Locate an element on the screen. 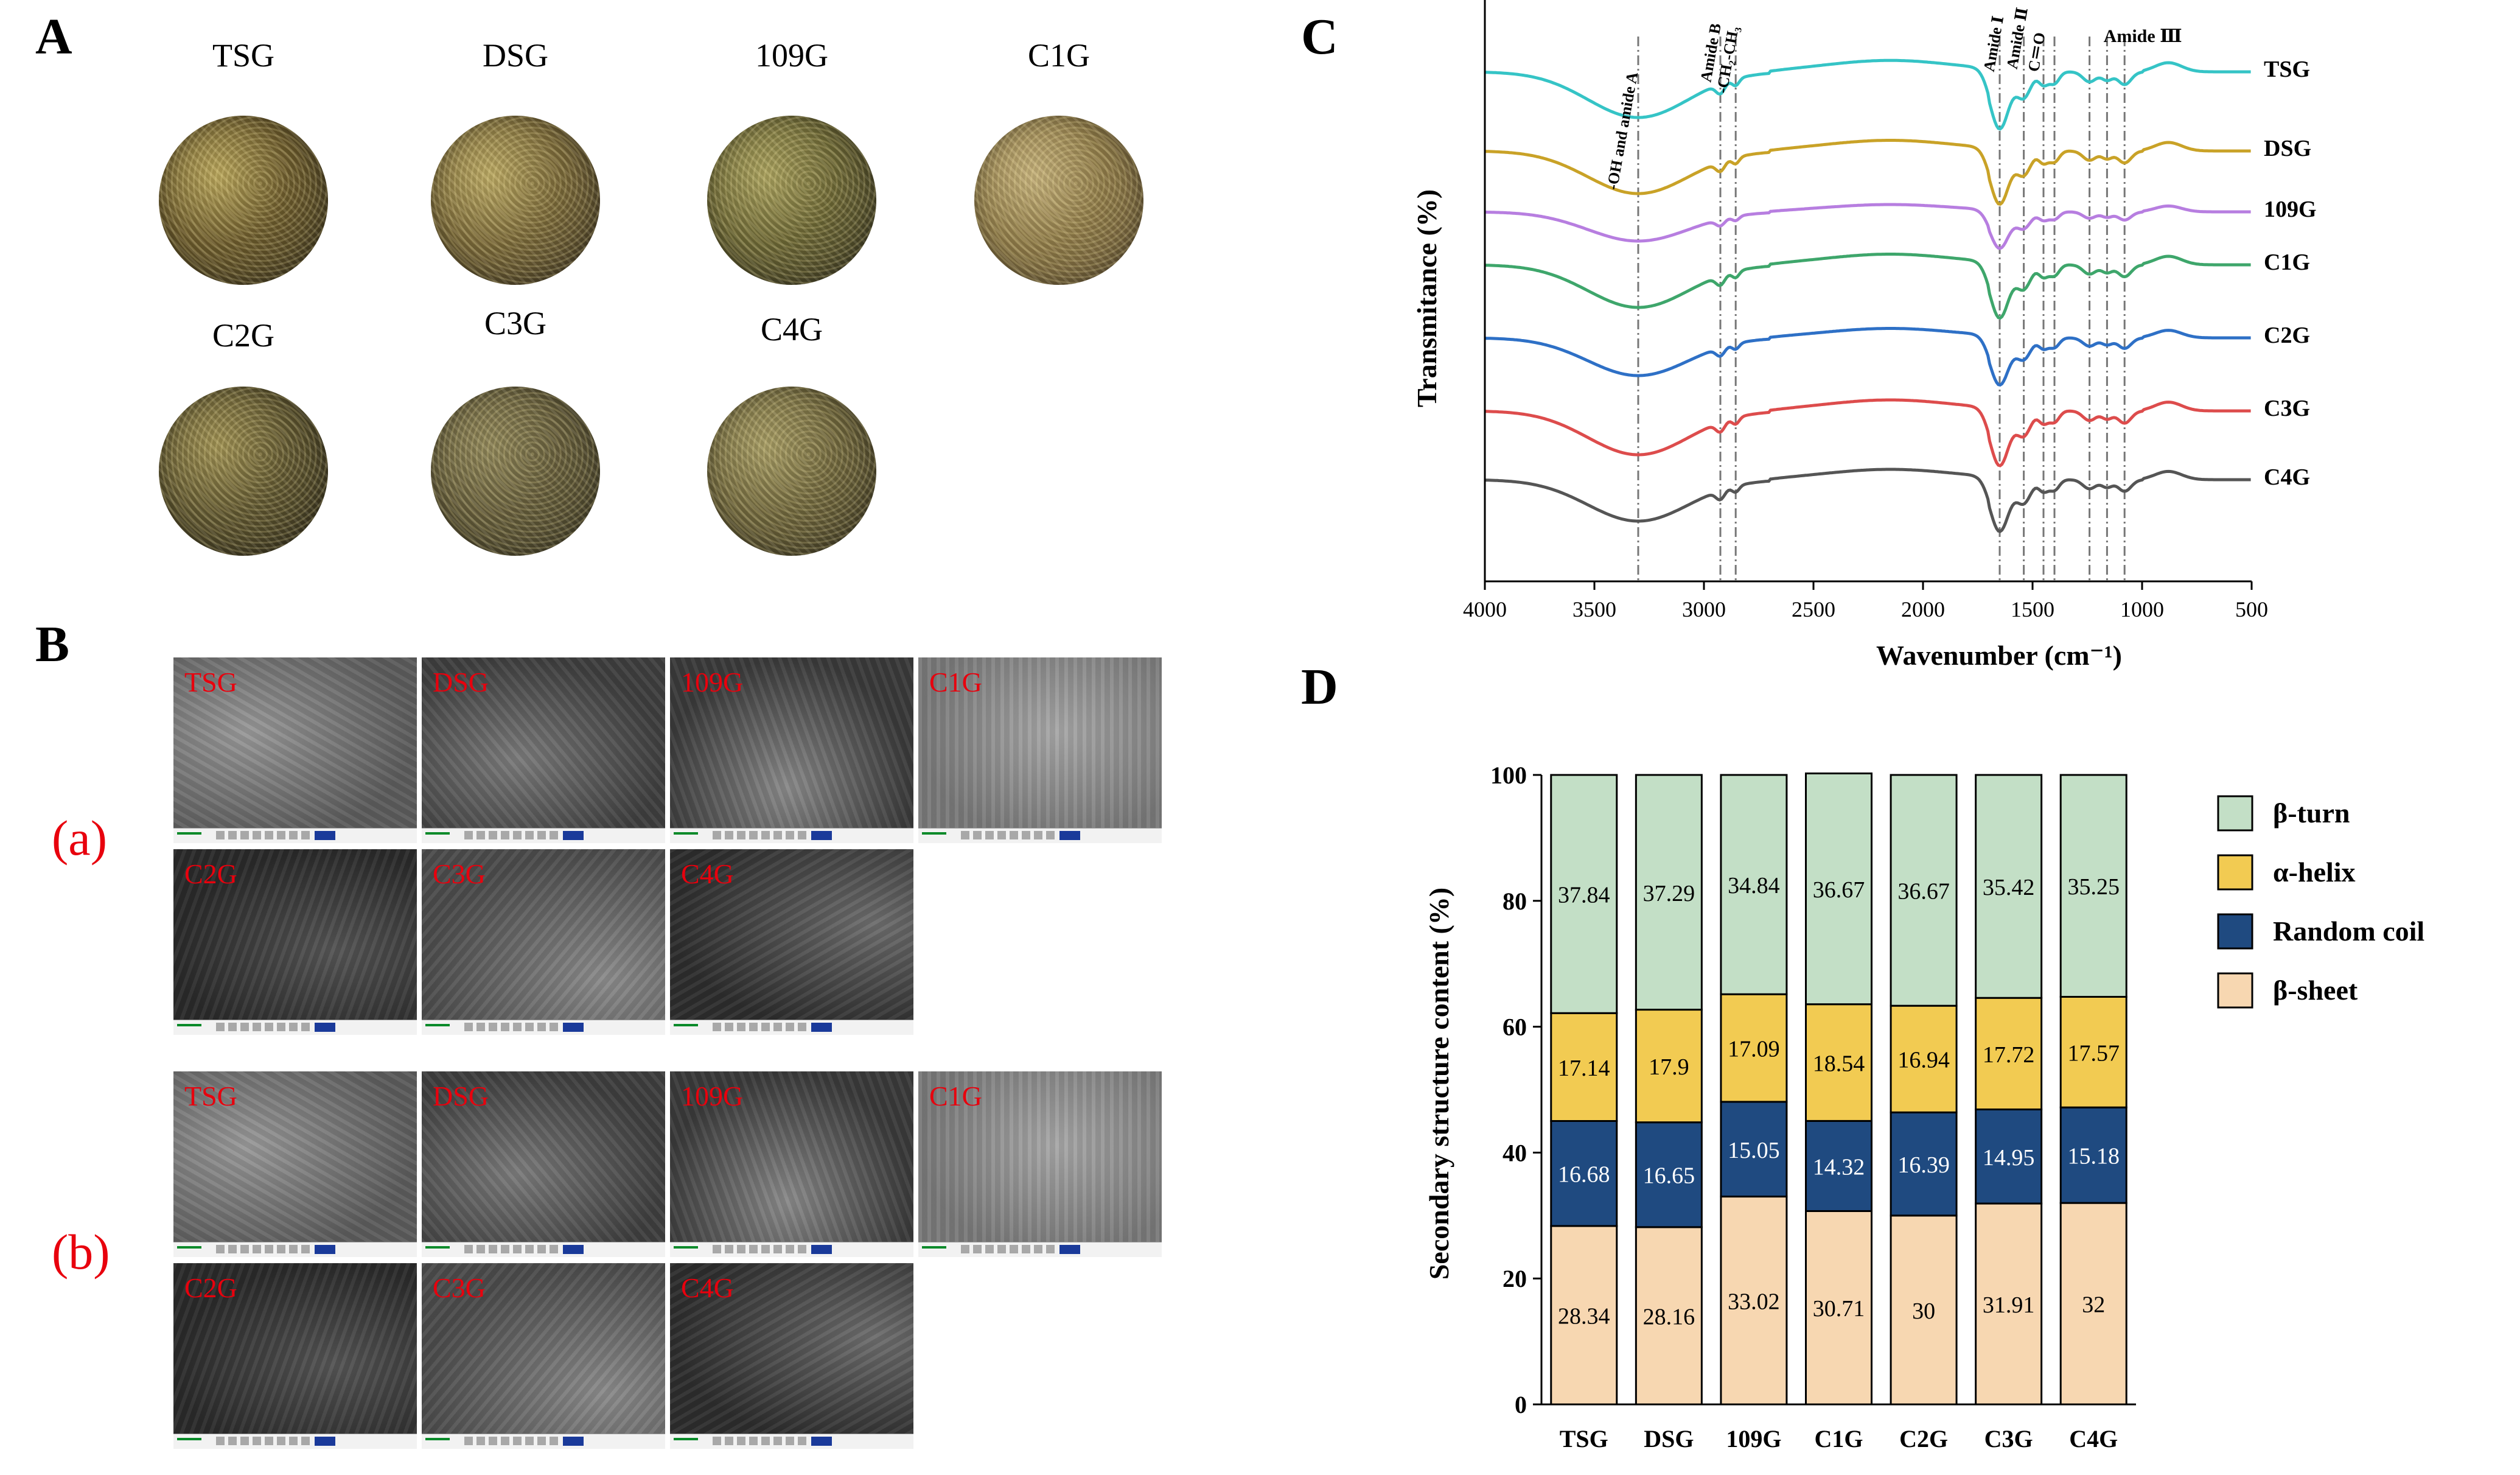 This screenshot has width=2520, height=1475. structure-data-label: 17.72 is located at coordinates (2009, 1055).